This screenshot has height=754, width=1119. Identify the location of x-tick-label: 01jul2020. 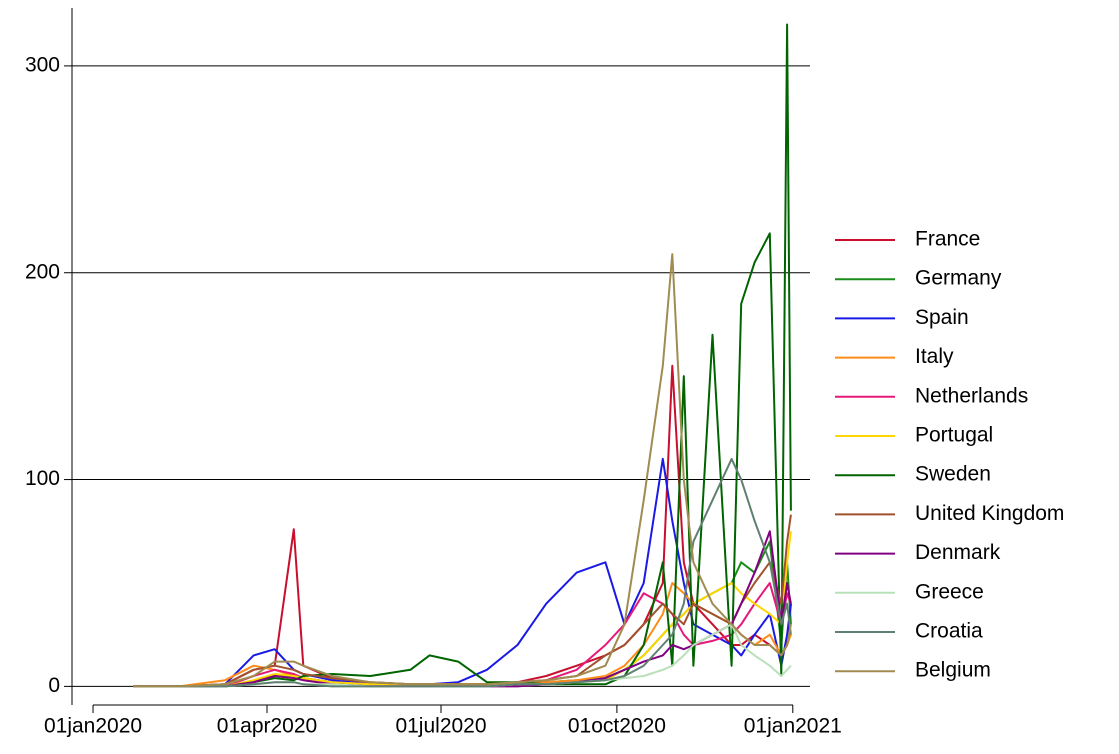
(440, 726).